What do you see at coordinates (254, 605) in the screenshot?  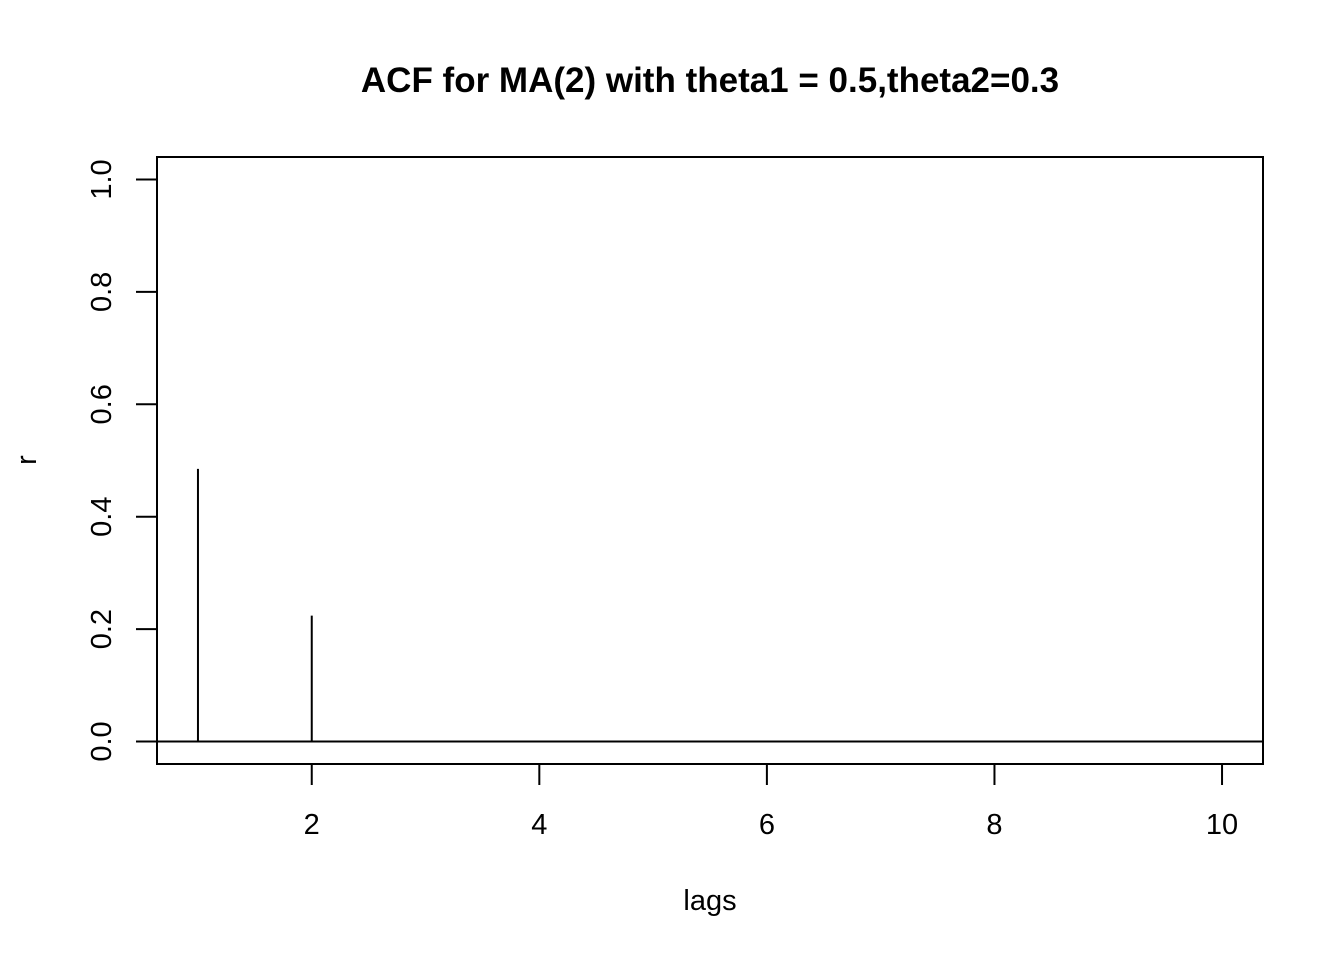 I see `acf-spikes` at bounding box center [254, 605].